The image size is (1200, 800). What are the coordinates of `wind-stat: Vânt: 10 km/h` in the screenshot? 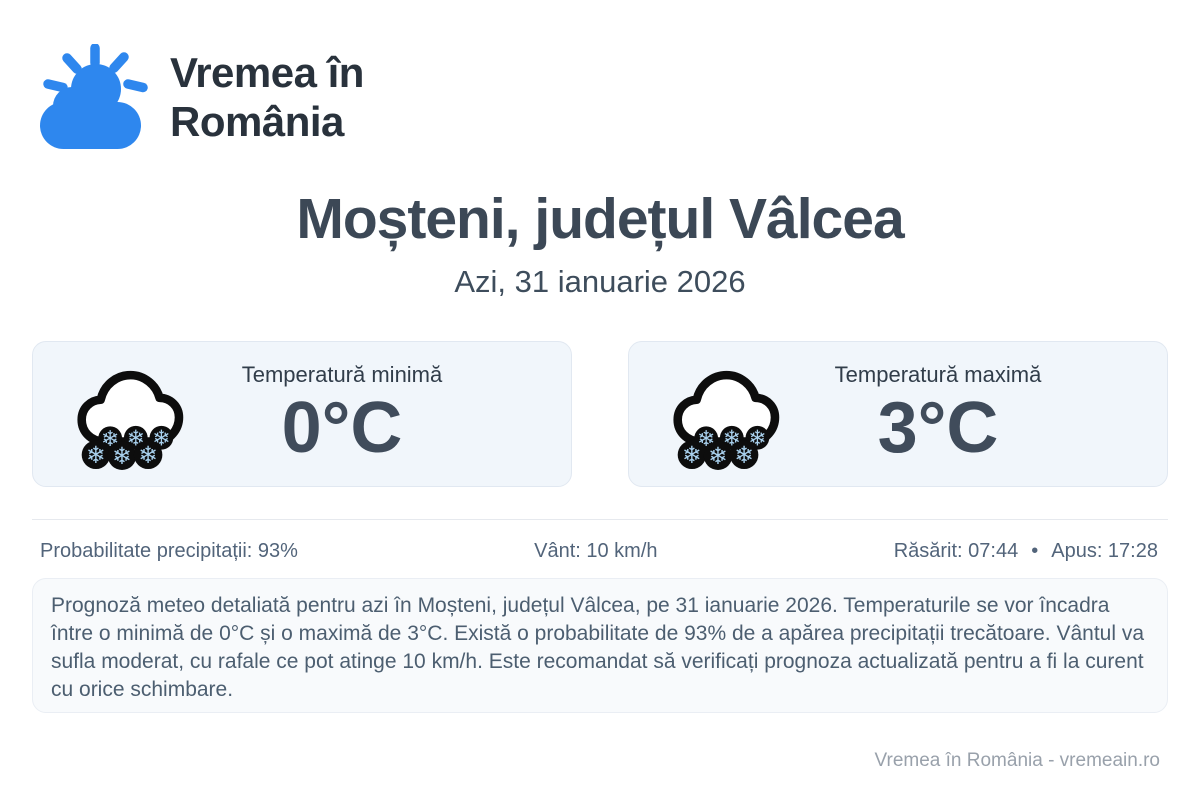 It's located at (596, 551).